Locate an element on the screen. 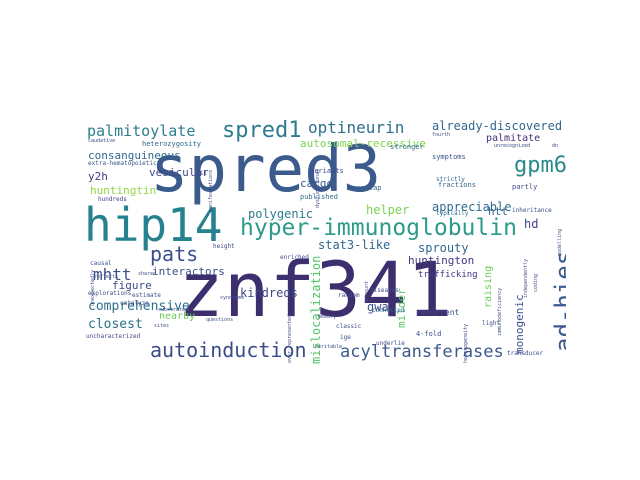 The height and width of the screenshot is (480, 640). word: hd is located at coordinates (531, 224).